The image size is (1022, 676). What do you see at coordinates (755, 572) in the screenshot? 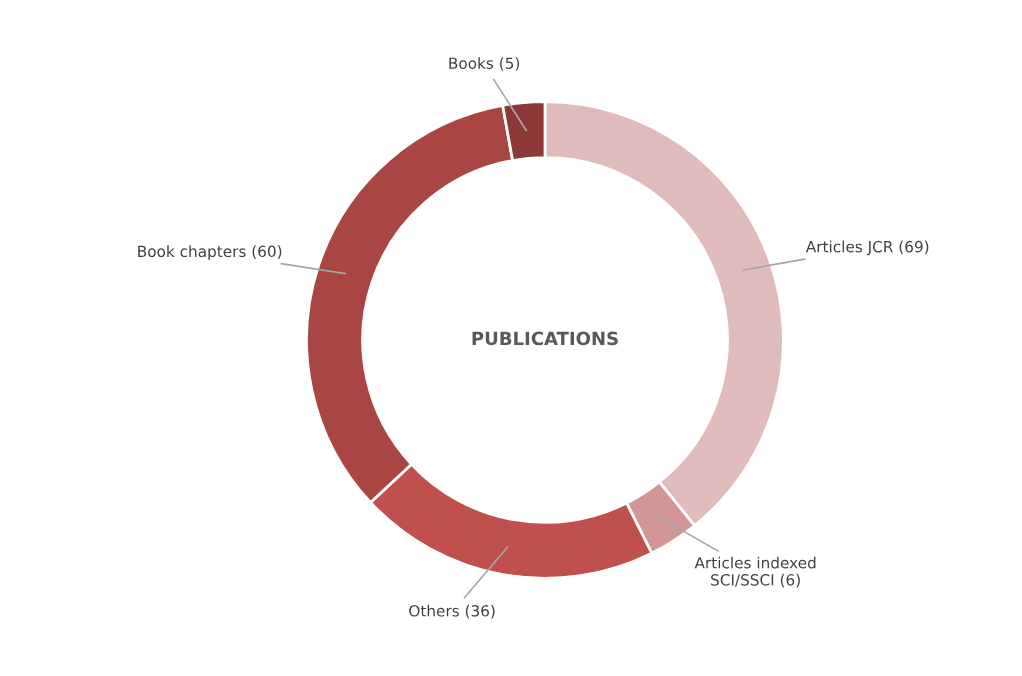
I see `slice-label: Articles indexed SCI/SSCI (6)` at bounding box center [755, 572].